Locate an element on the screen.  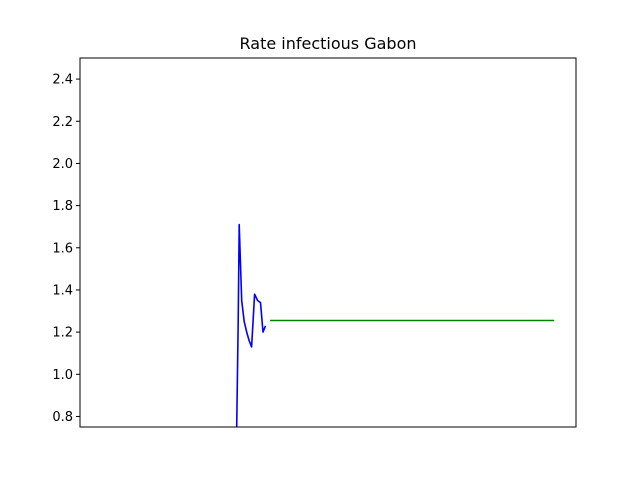
y-tick-label: 0.8 is located at coordinates (62, 417).